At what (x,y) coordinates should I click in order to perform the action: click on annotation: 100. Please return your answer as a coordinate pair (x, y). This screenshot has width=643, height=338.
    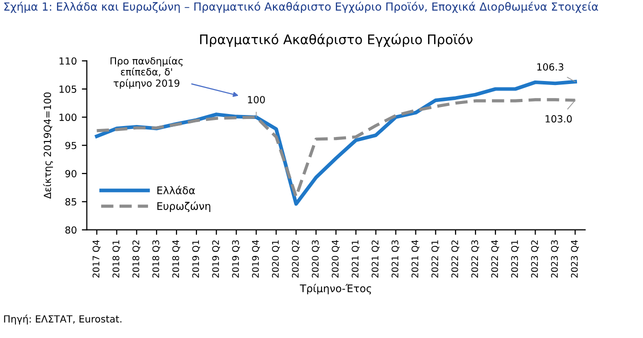
    Looking at the image, I should click on (256, 100).